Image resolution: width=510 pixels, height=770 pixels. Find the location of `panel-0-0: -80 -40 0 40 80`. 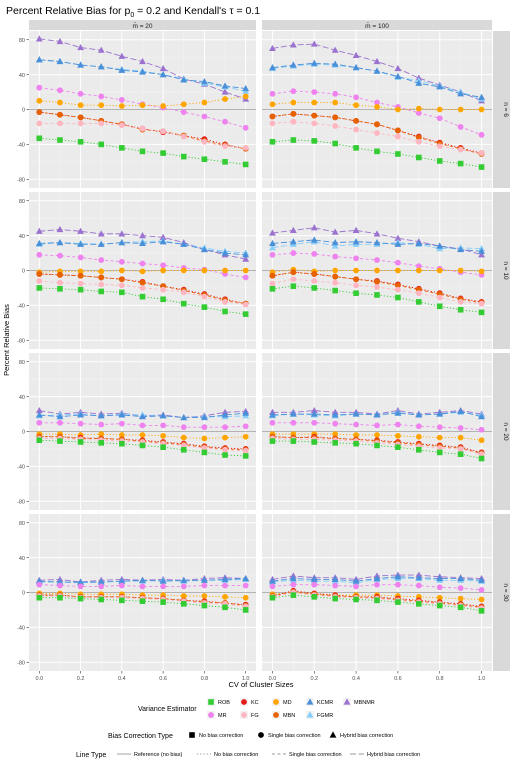

panel-0-0: -80 -40 0 40 80 is located at coordinates (136, 109).